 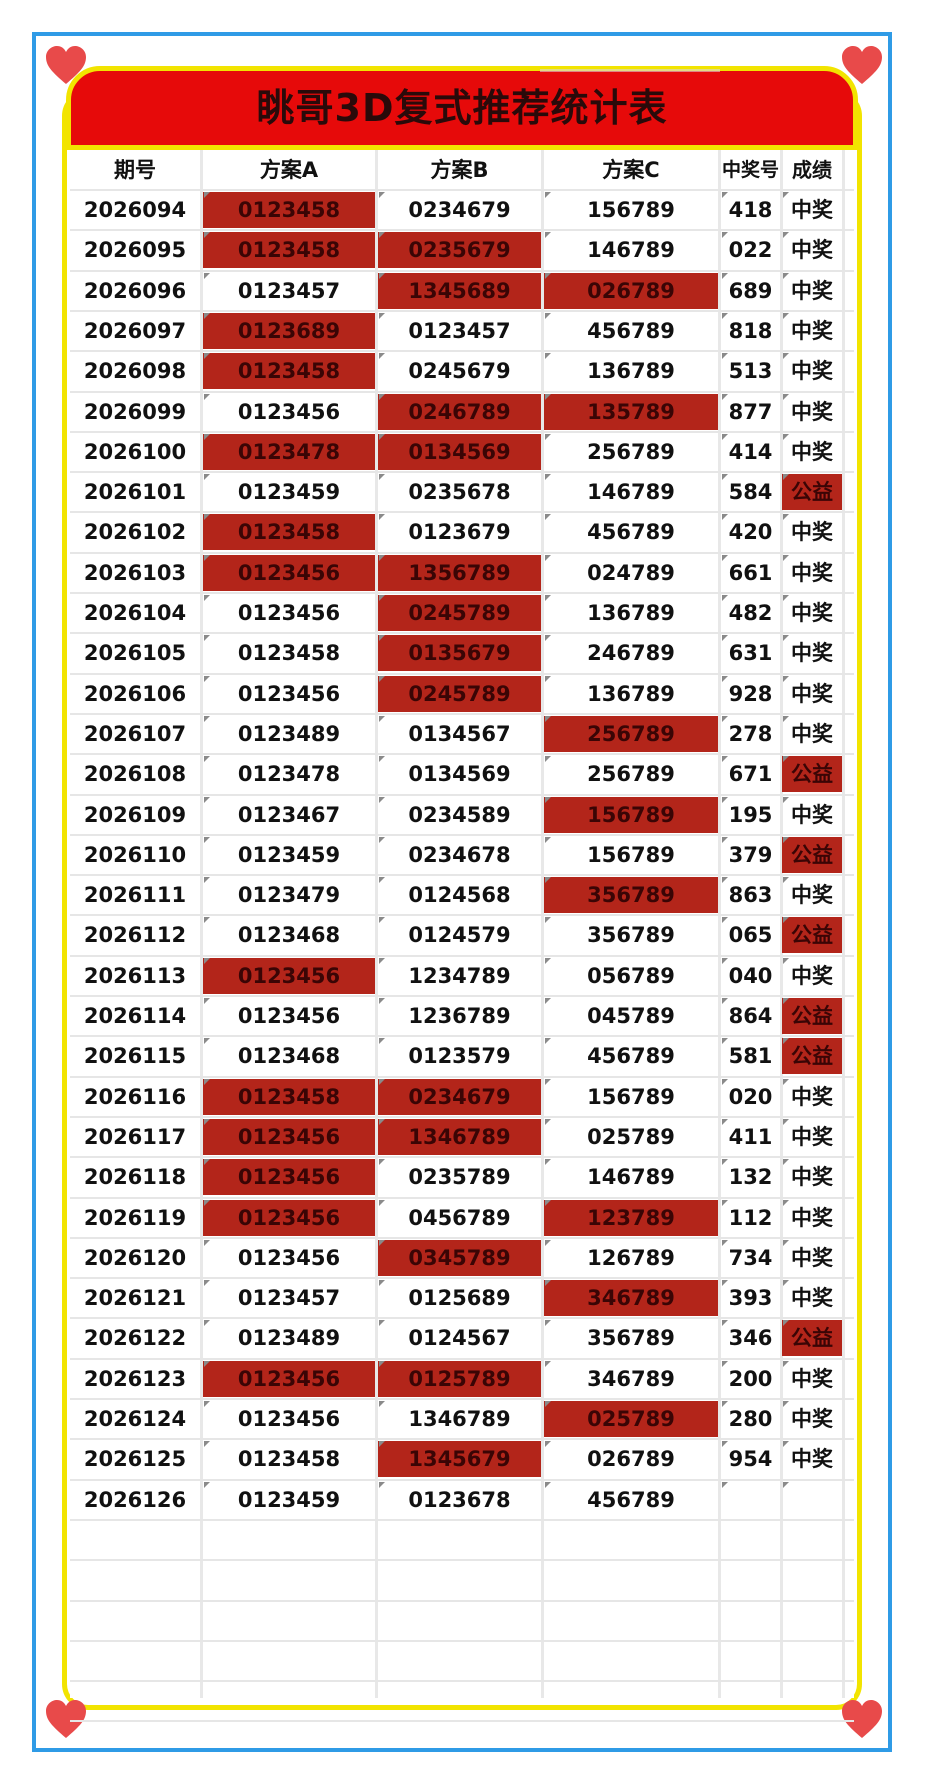 I want to click on plan-a-cell: 0123458, so click(x=289, y=1459).